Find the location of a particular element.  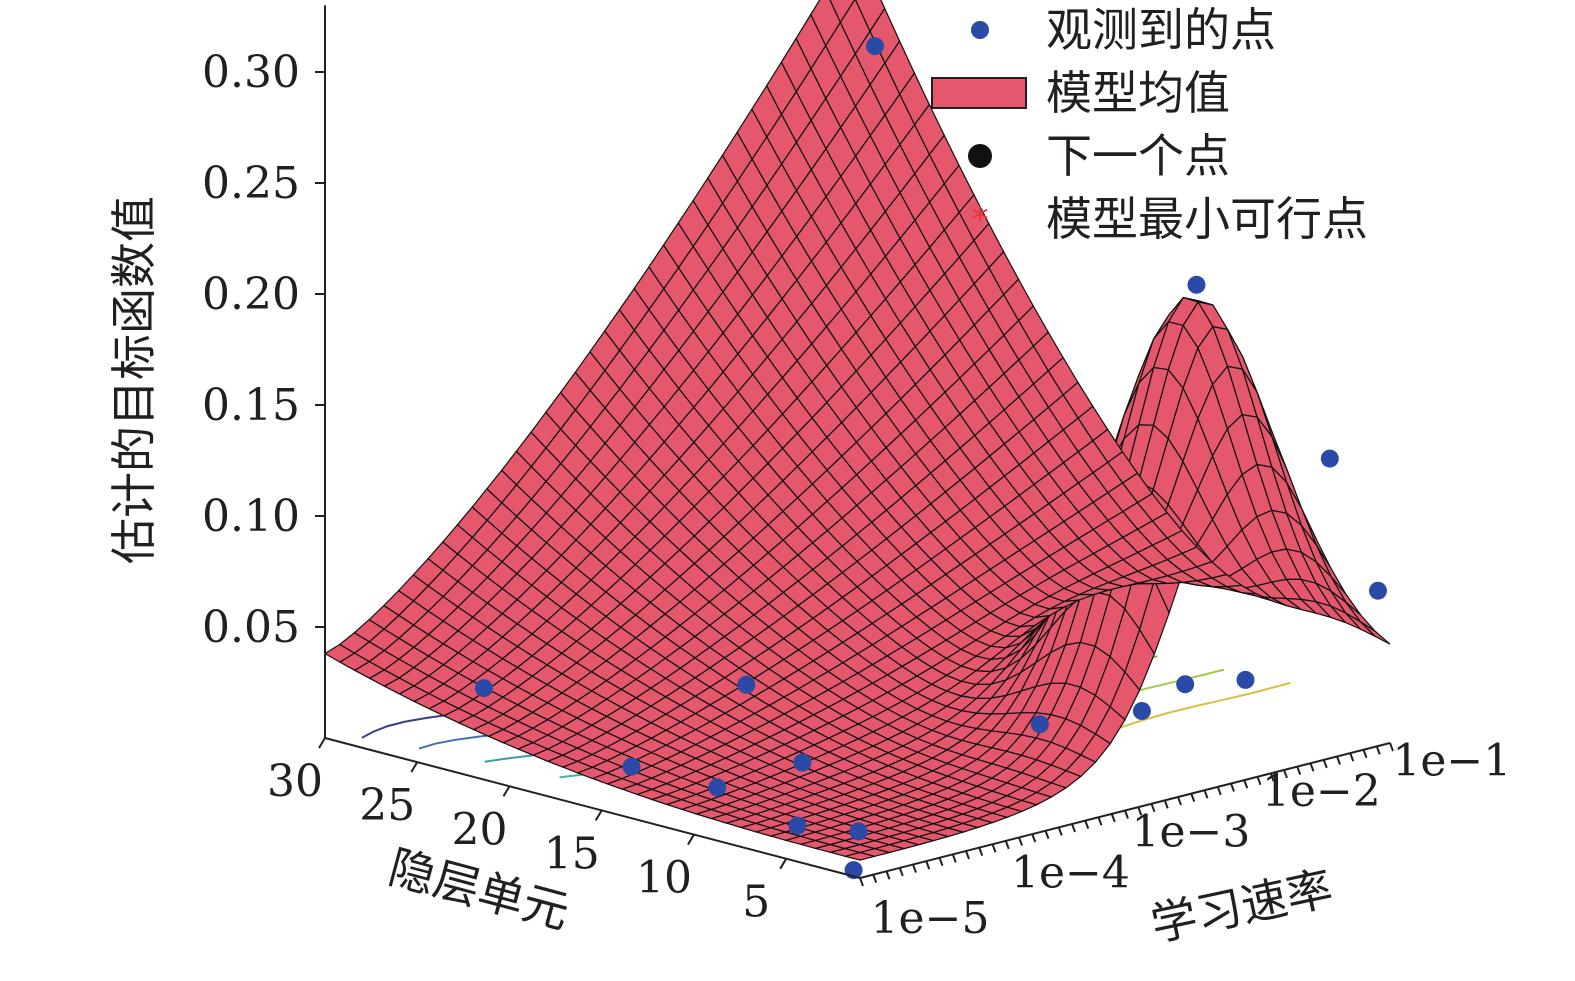

y-tick-label: 1e−3 is located at coordinates (1190, 832).